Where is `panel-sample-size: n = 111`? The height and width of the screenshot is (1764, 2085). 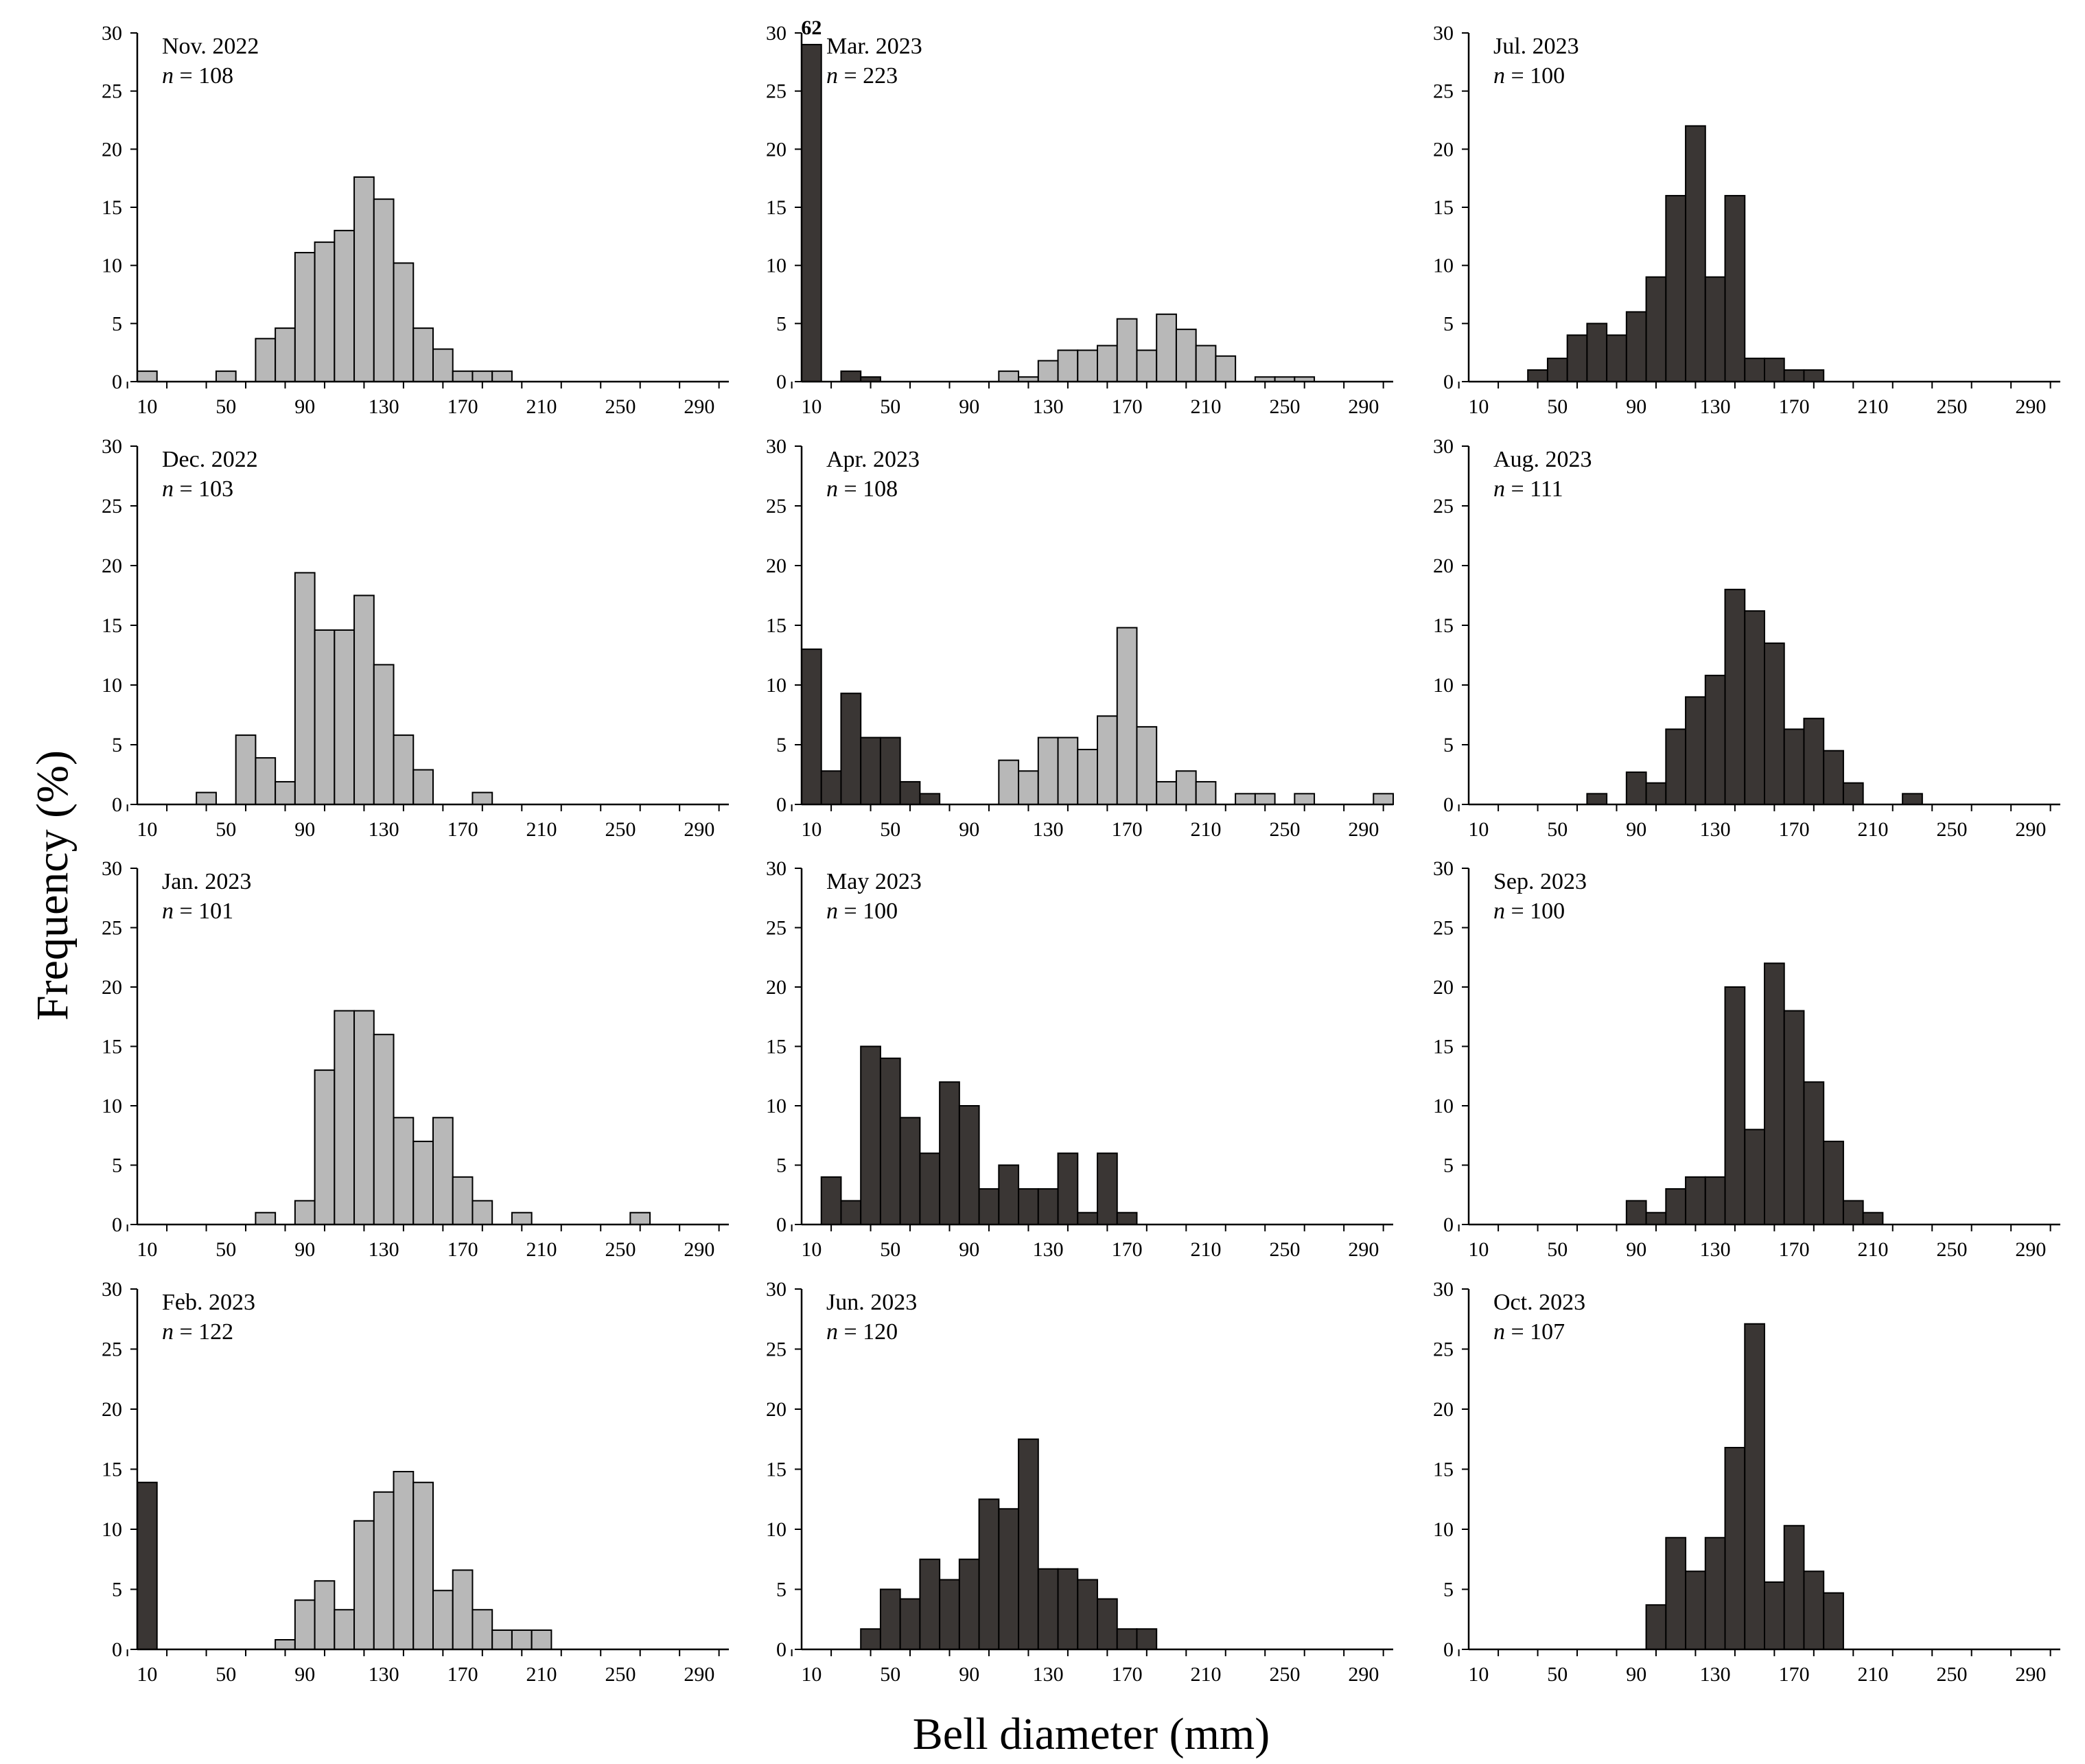 panel-sample-size: n = 111 is located at coordinates (1528, 489).